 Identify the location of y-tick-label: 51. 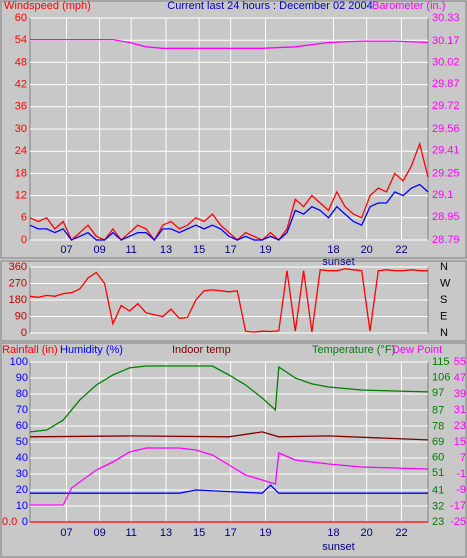
(438, 473).